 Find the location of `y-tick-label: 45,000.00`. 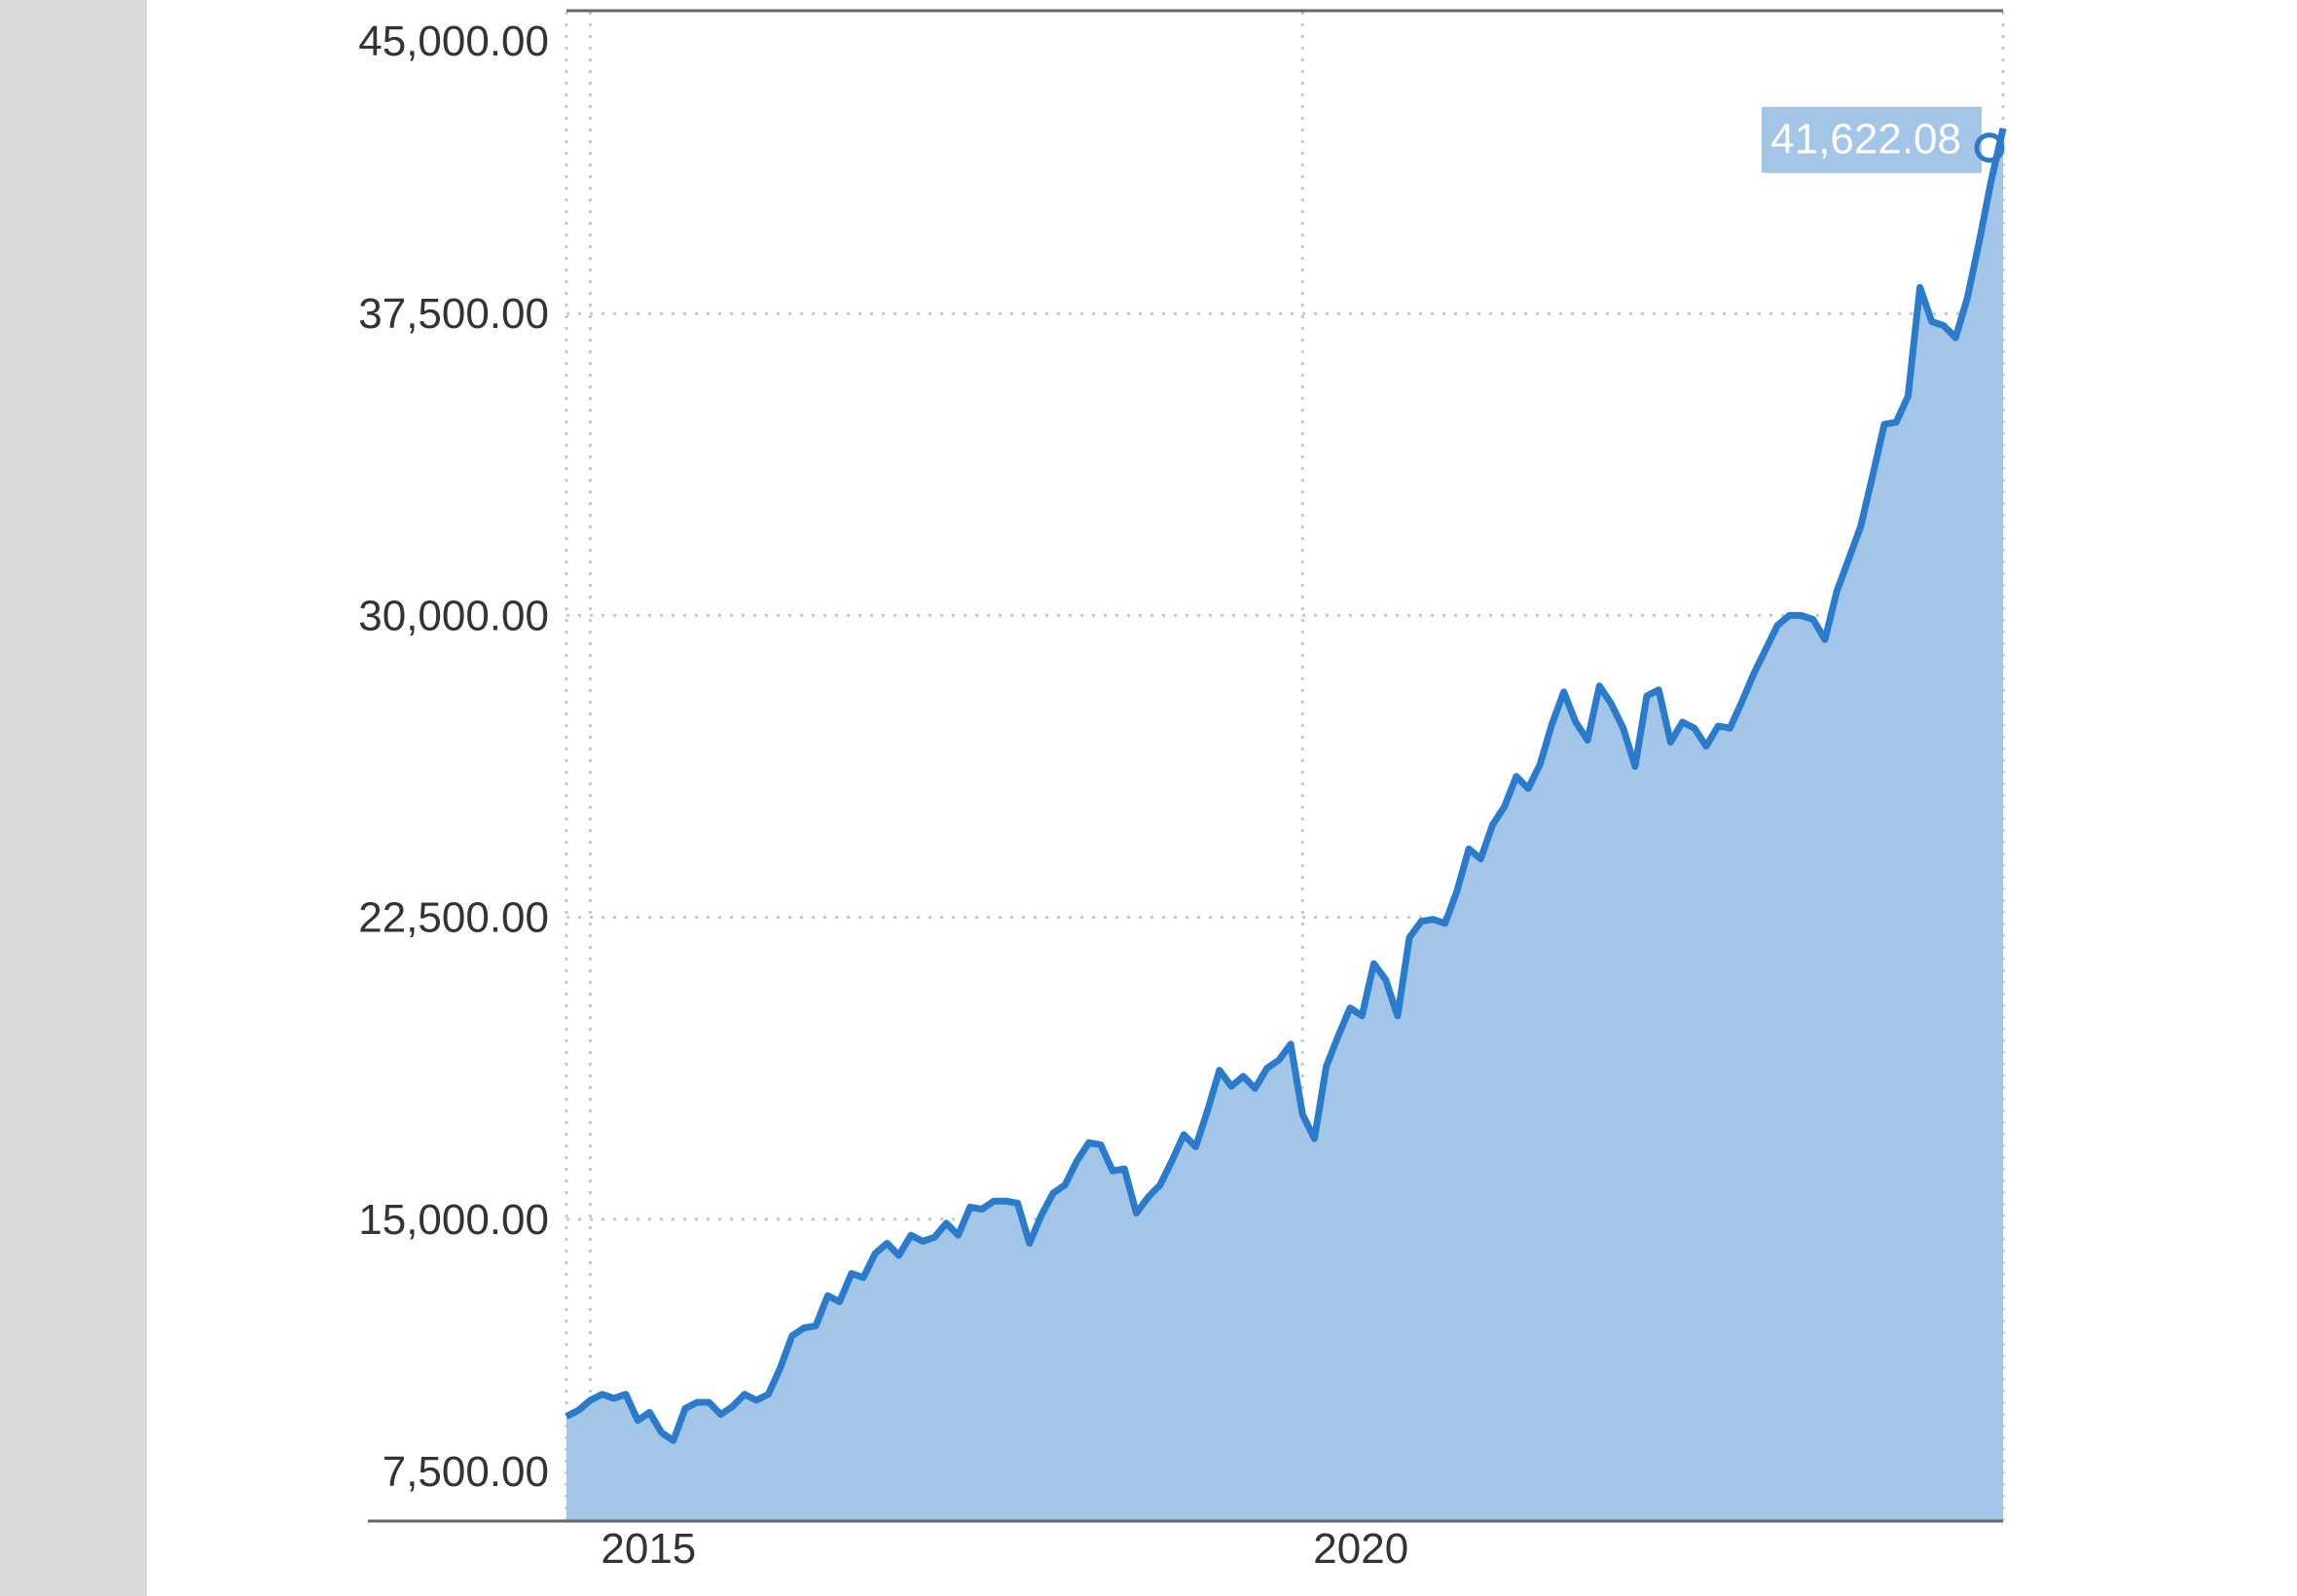

y-tick-label: 45,000.00 is located at coordinates (453, 41).